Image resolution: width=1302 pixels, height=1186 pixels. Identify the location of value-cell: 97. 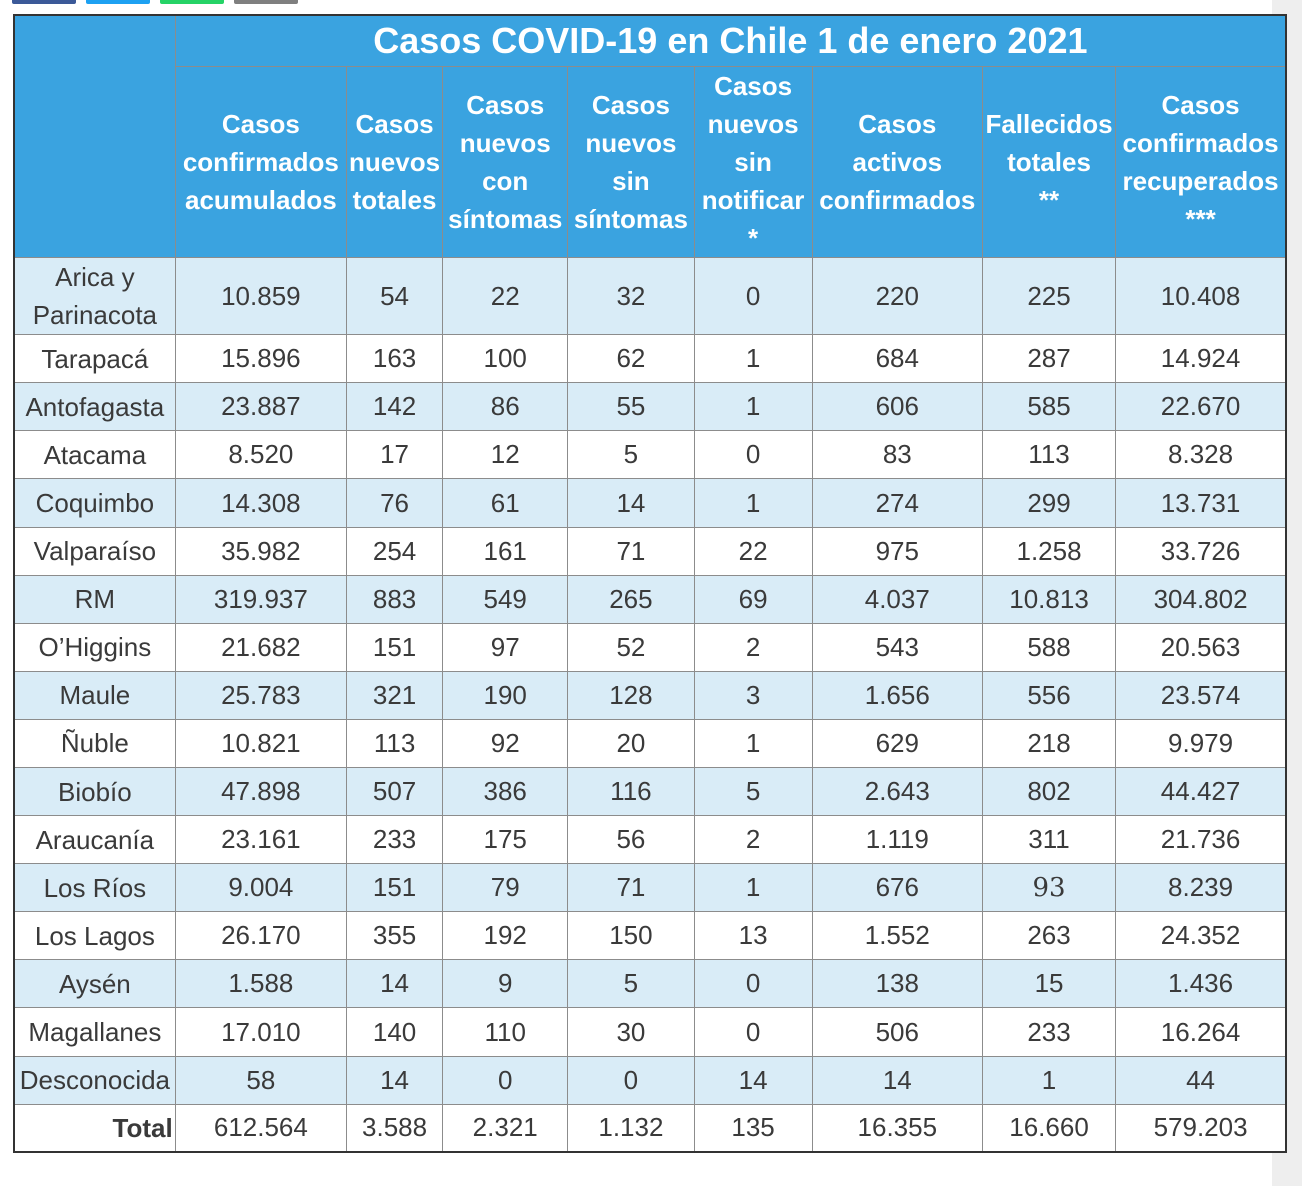
(505, 647).